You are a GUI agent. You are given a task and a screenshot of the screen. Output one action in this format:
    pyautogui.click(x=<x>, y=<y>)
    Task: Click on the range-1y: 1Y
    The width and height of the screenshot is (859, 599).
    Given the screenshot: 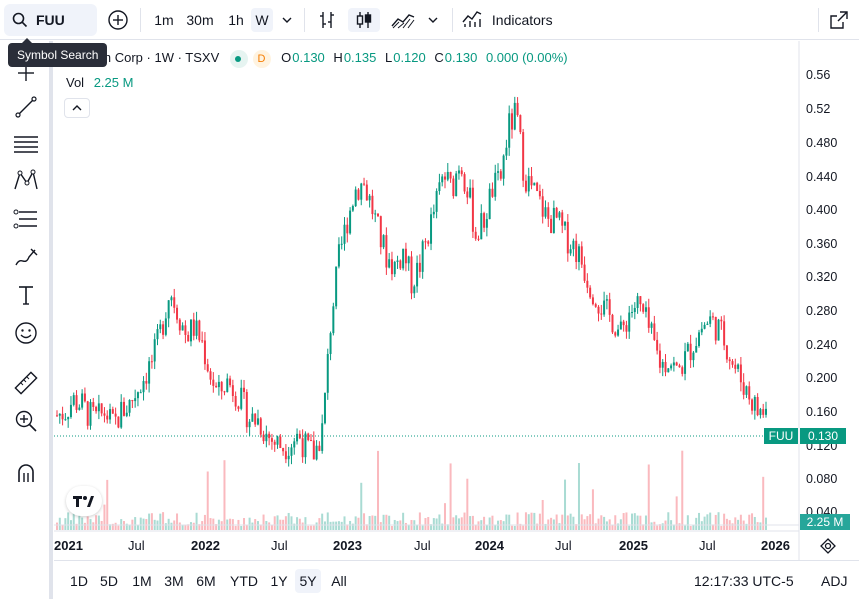 What is the action you would take?
    pyautogui.click(x=279, y=581)
    